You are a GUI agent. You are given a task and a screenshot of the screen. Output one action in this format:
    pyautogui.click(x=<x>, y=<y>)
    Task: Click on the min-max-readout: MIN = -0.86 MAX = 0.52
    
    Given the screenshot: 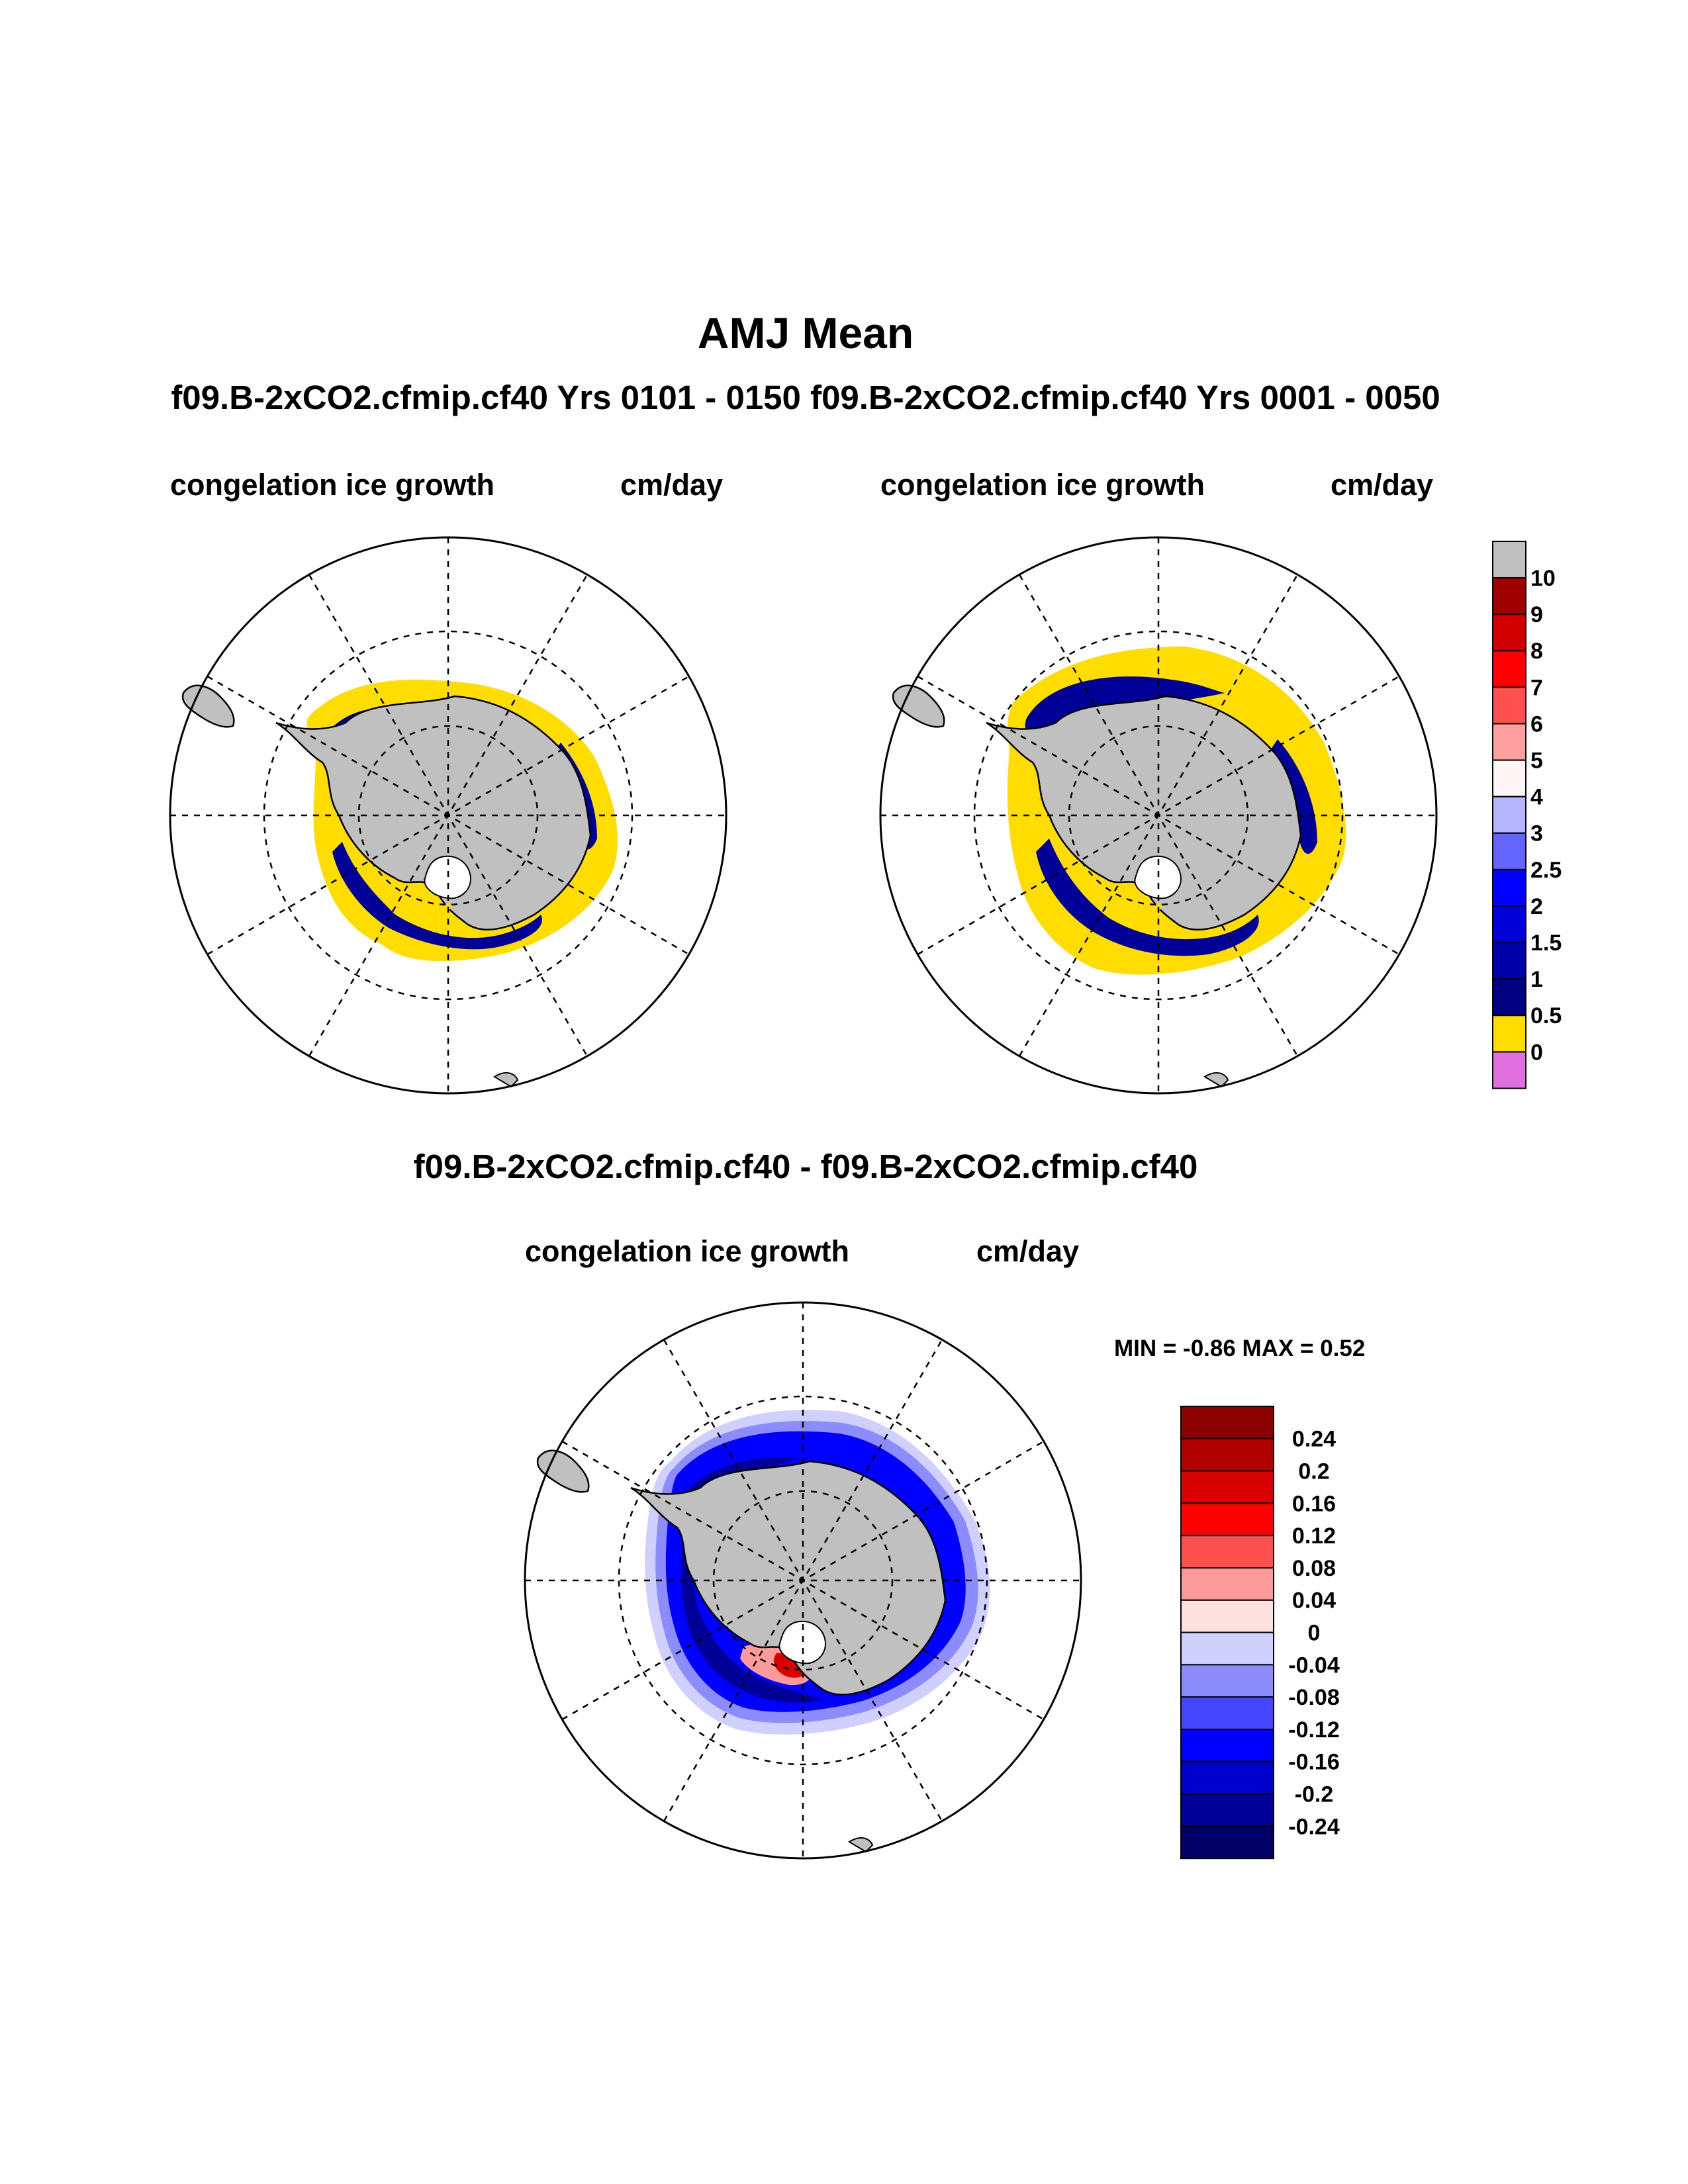 What is the action you would take?
    pyautogui.click(x=1240, y=1348)
    